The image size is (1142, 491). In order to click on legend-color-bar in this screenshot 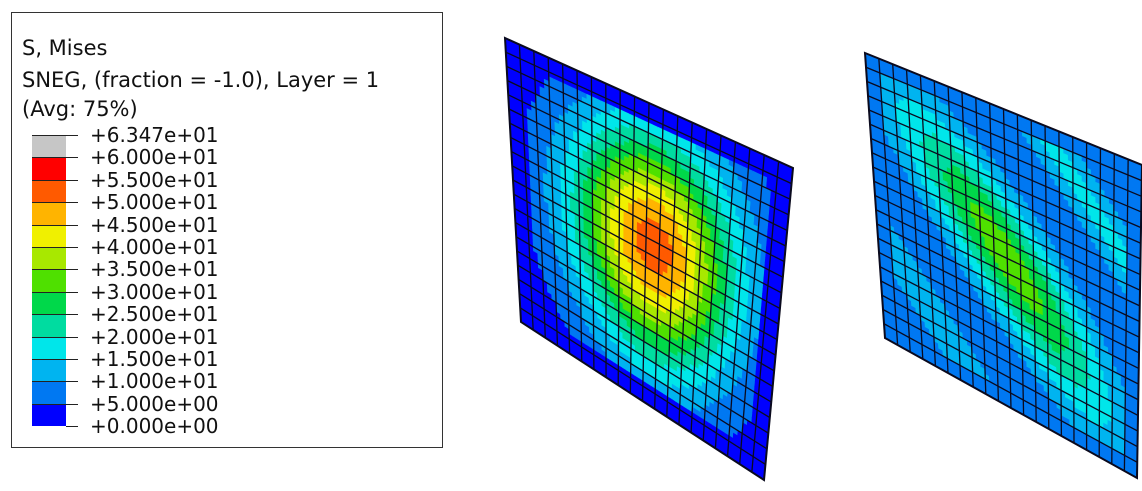, I will do `click(49, 281)`.